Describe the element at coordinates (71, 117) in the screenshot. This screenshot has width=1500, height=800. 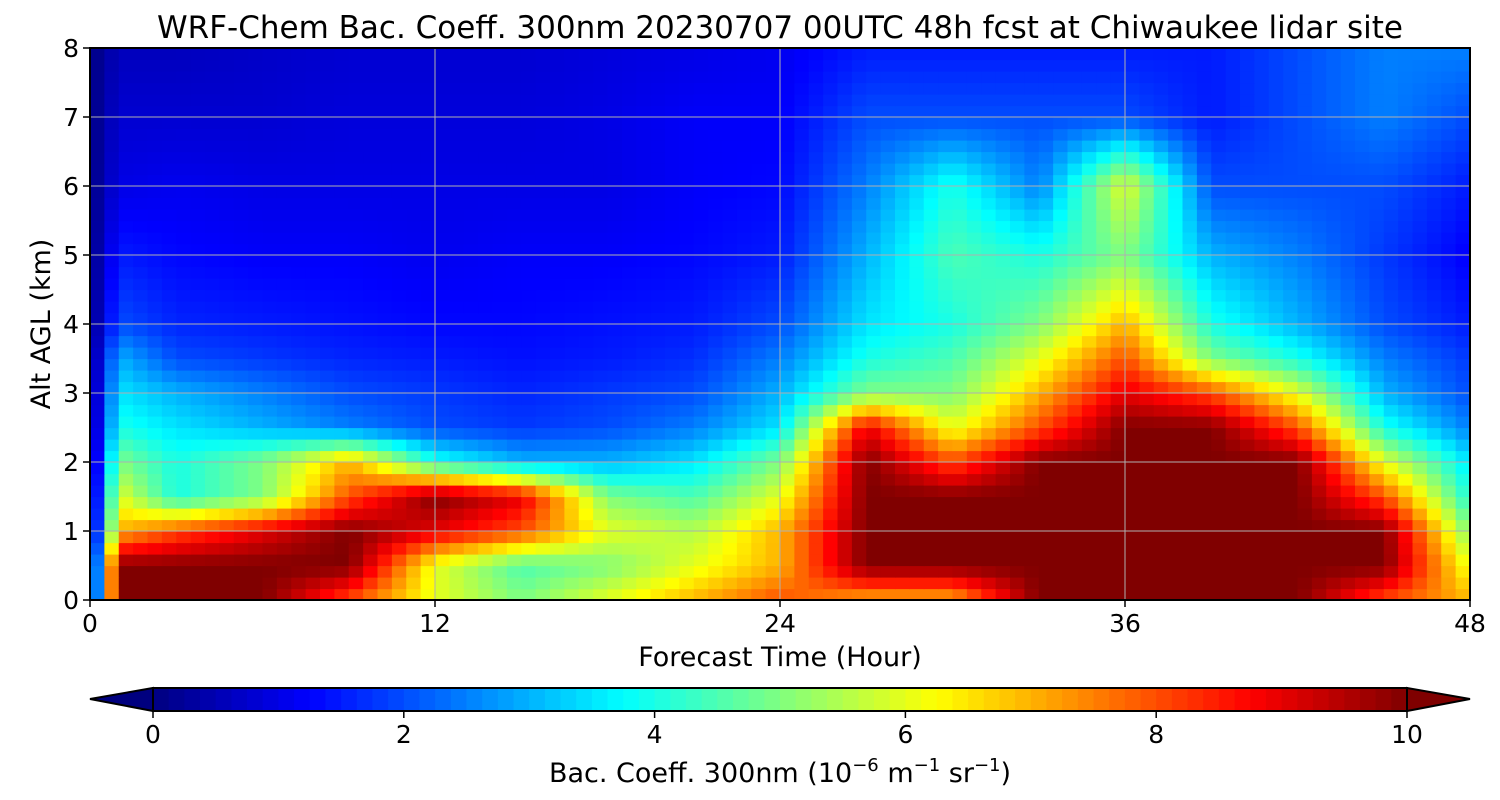
I see `y-tick-label: 7` at that location.